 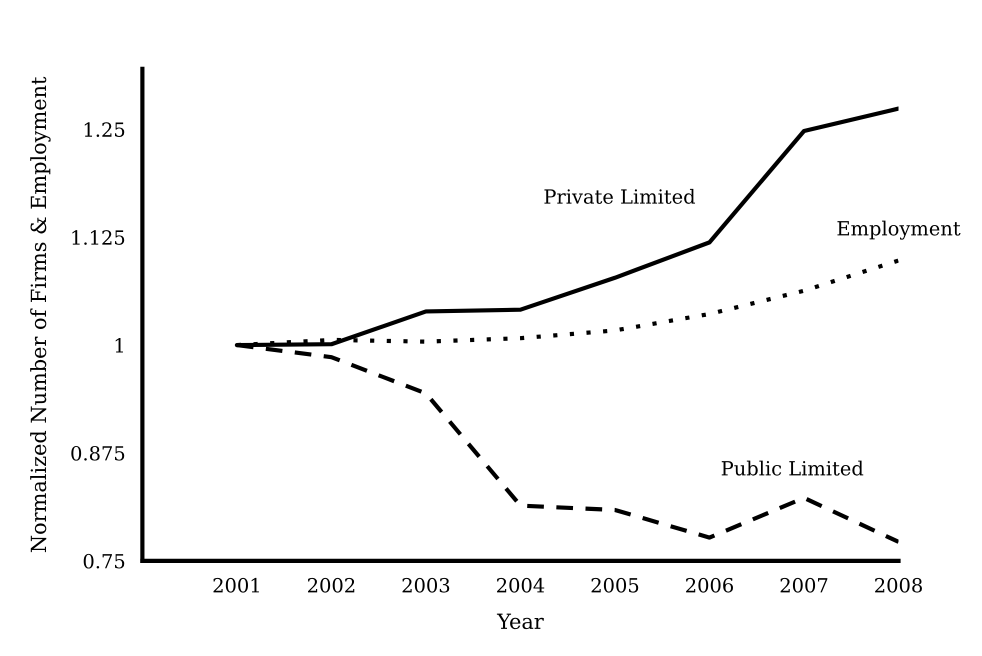 I want to click on y-tick-label: 1.25, so click(x=104, y=129).